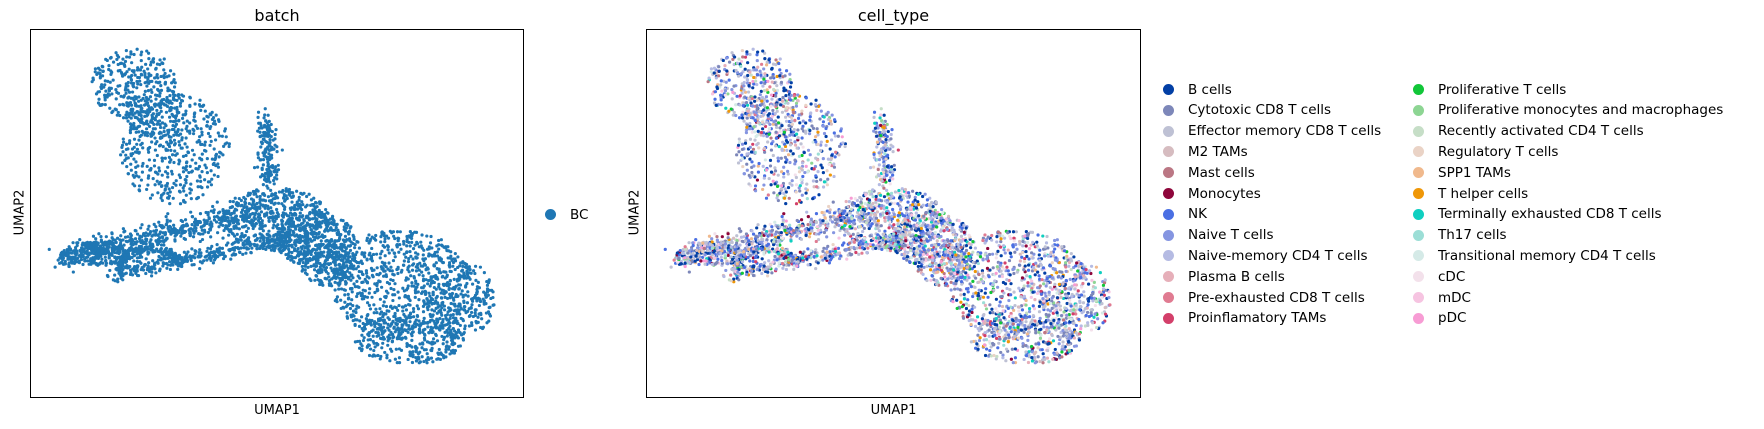  Describe the element at coordinates (1168, 89) in the screenshot. I see `legend-marker` at that location.